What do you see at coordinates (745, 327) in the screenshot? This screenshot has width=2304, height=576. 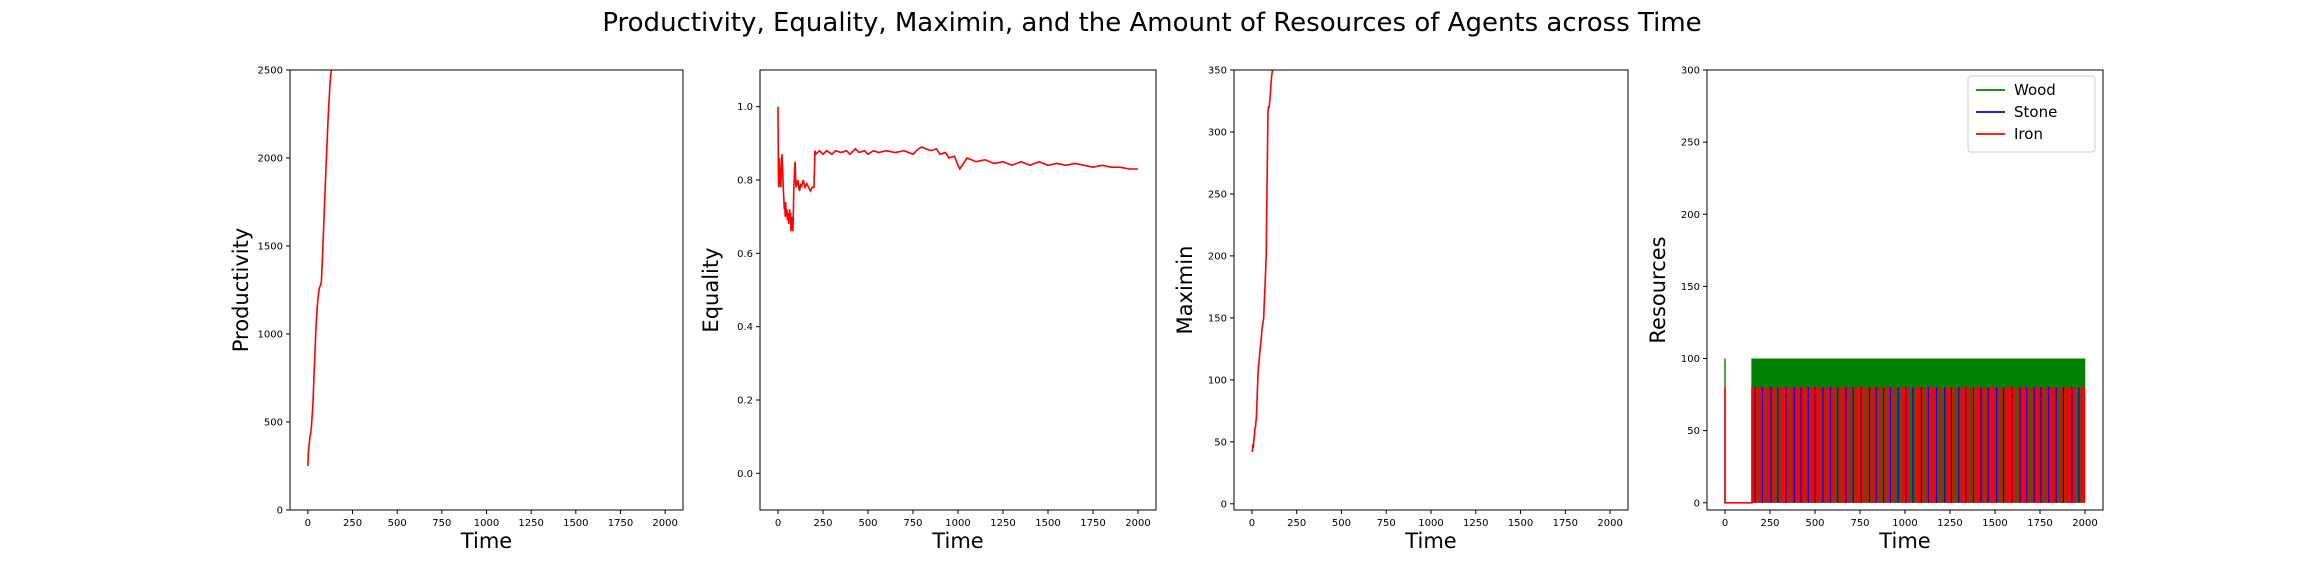 I see `y-tick-label: 0.4` at bounding box center [745, 327].